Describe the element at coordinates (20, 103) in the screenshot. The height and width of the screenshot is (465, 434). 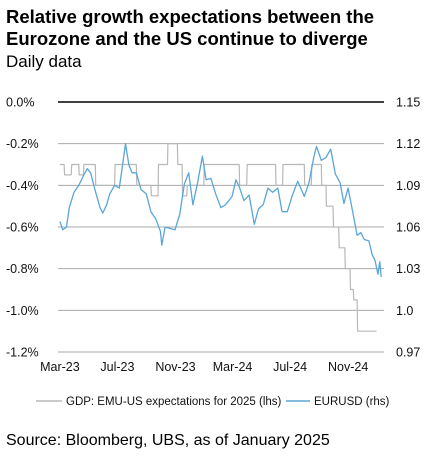
I see `y-left-tick-label: 0.0%` at that location.